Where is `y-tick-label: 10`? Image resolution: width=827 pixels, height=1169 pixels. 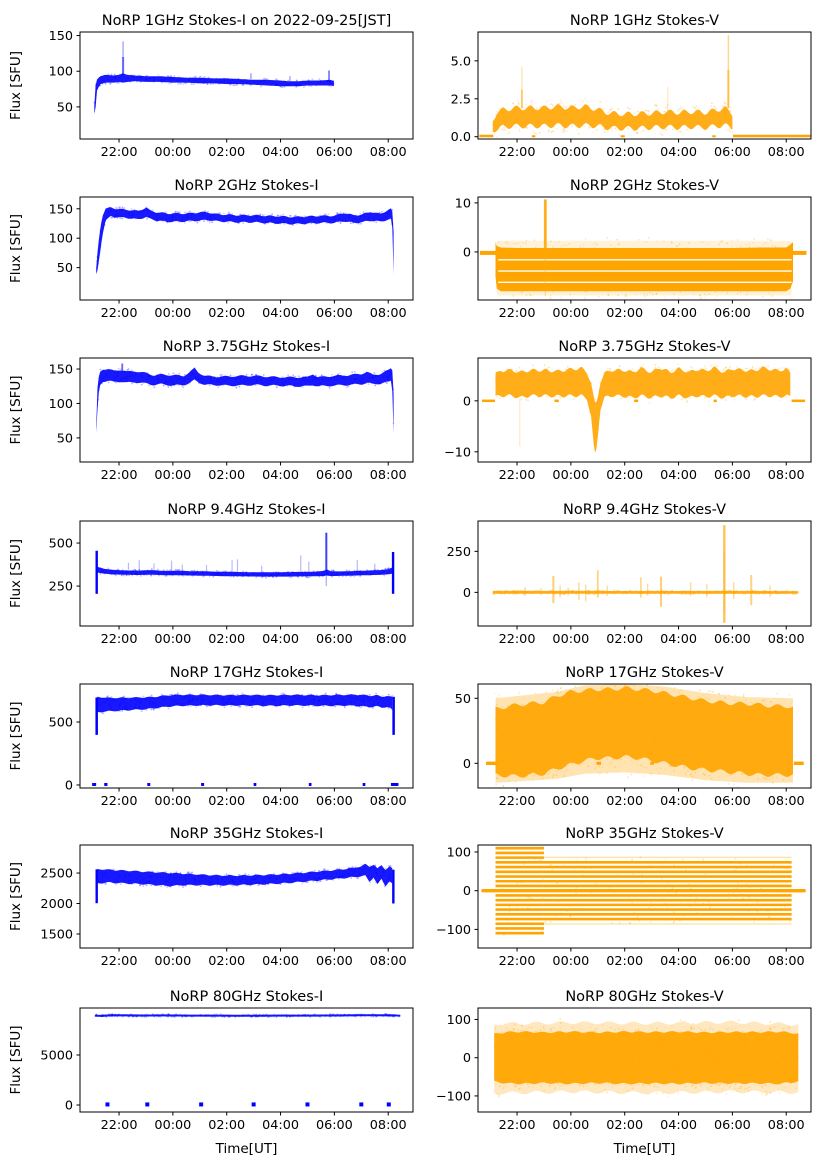 y-tick-label: 10 is located at coordinates (463, 203).